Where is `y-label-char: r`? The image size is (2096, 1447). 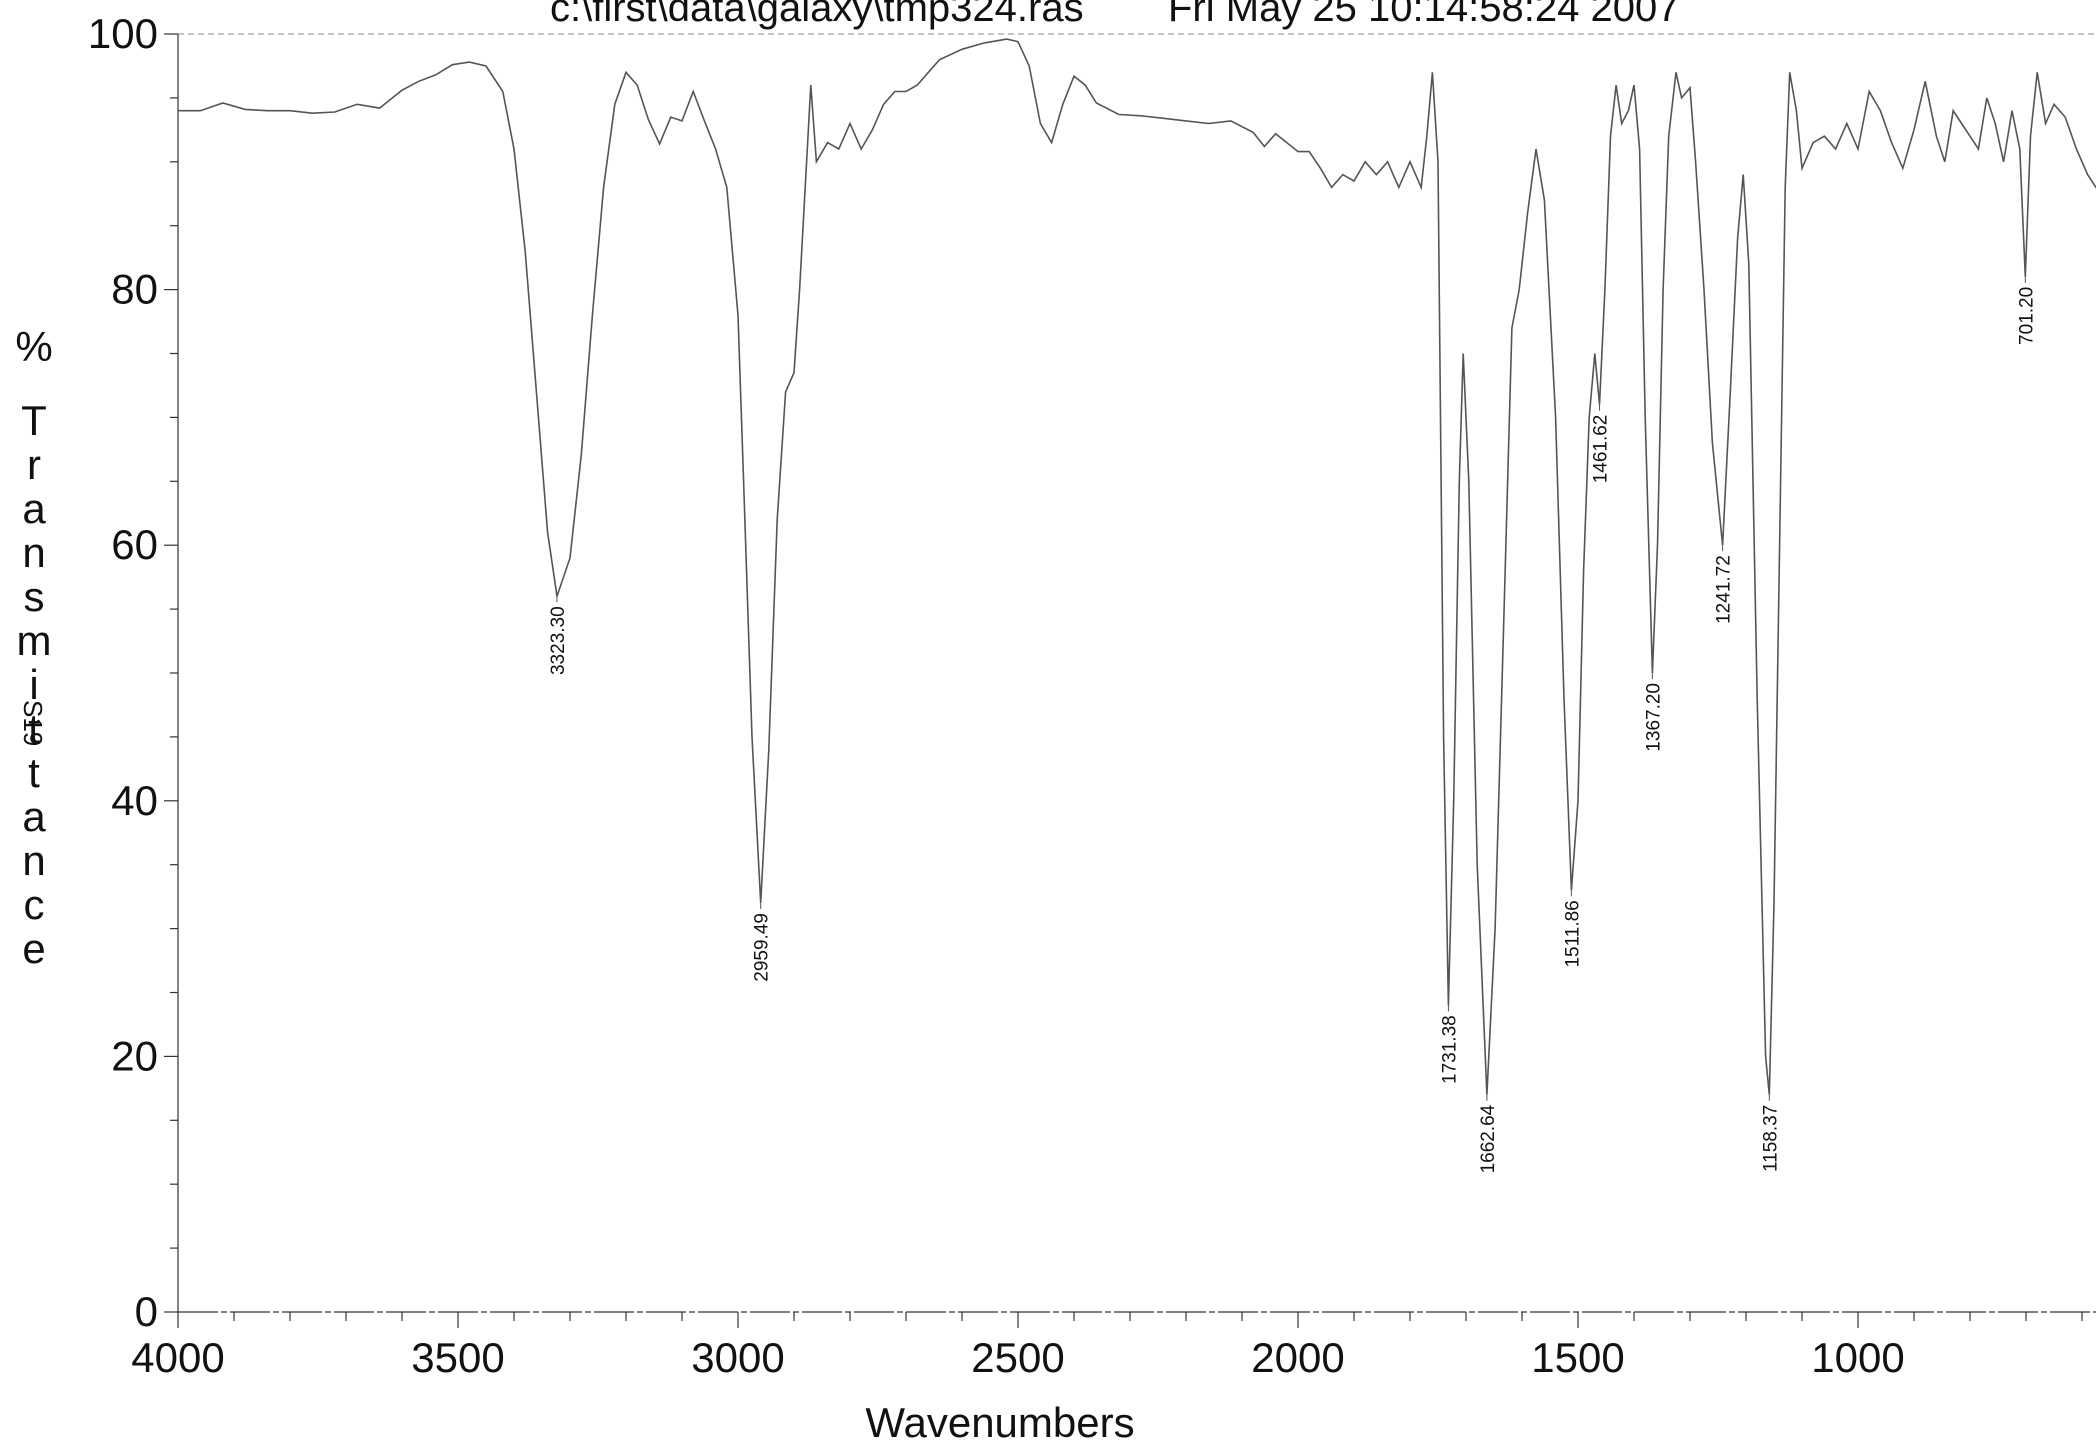 y-label-char: r is located at coordinates (34, 464).